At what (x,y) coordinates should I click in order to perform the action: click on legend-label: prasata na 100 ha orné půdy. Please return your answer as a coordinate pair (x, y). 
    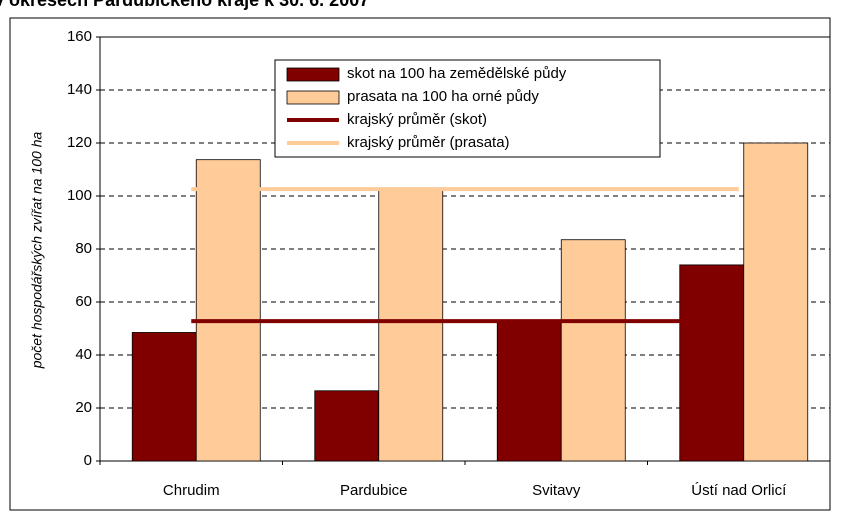
    Looking at the image, I should click on (443, 96).